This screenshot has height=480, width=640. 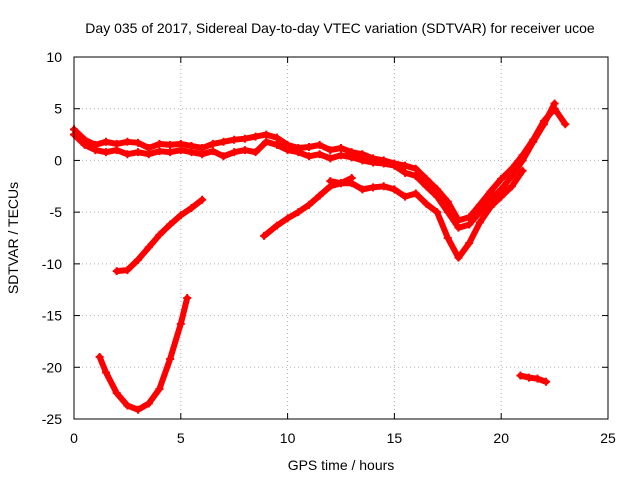 I want to click on series-short-segment, so click(x=533, y=378).